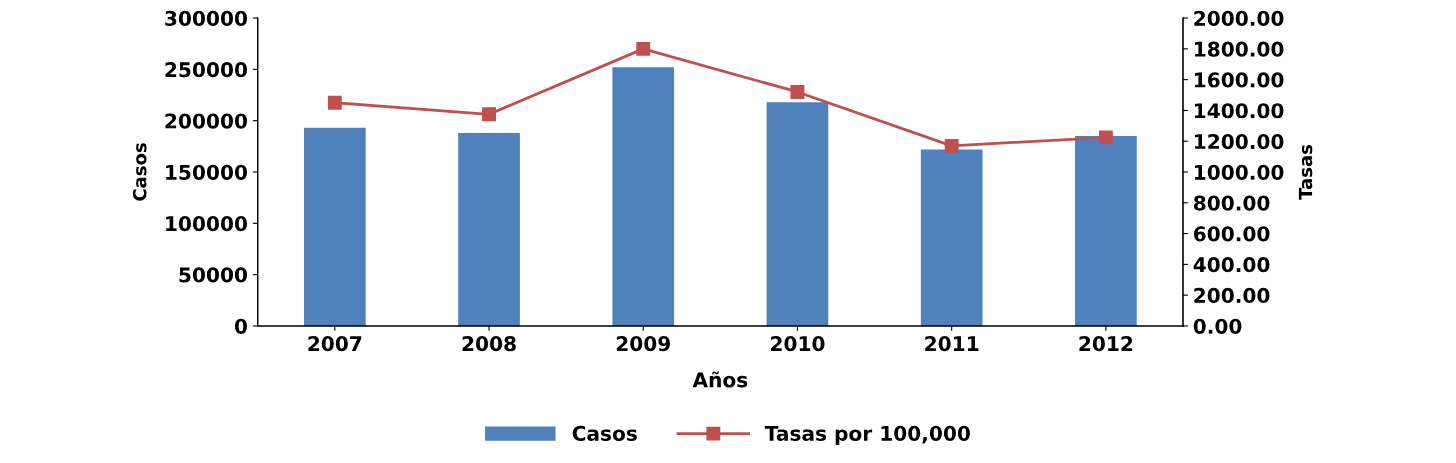  Describe the element at coordinates (335, 344) in the screenshot. I see `x-tick-label: 2007` at that location.